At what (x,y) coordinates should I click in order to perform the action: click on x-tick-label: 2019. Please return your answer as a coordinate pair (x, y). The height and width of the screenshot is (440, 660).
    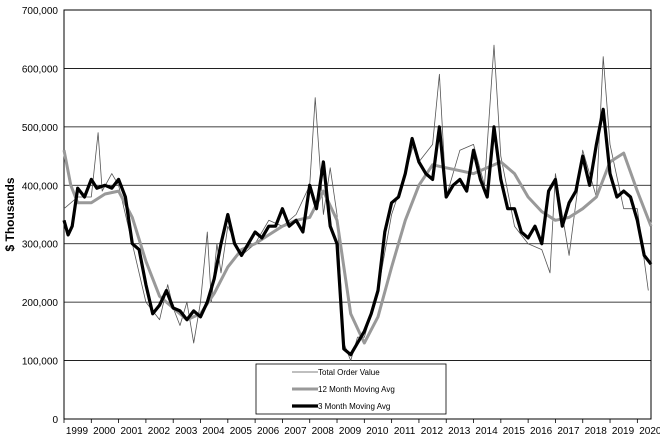
    Looking at the image, I should click on (623, 431).